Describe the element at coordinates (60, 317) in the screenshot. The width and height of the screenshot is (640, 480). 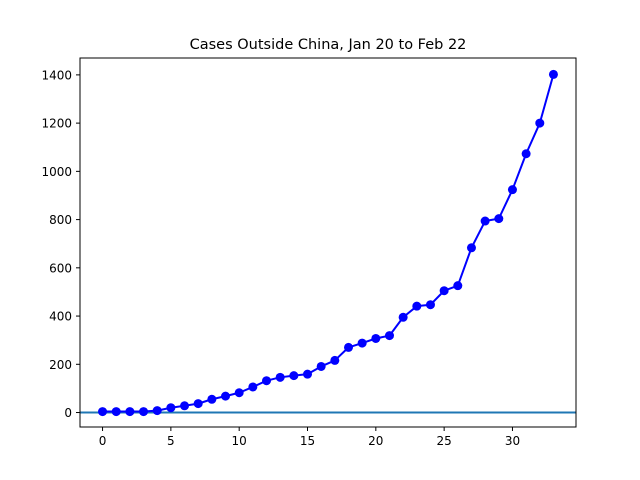
I see `y-tick-label: 400` at that location.